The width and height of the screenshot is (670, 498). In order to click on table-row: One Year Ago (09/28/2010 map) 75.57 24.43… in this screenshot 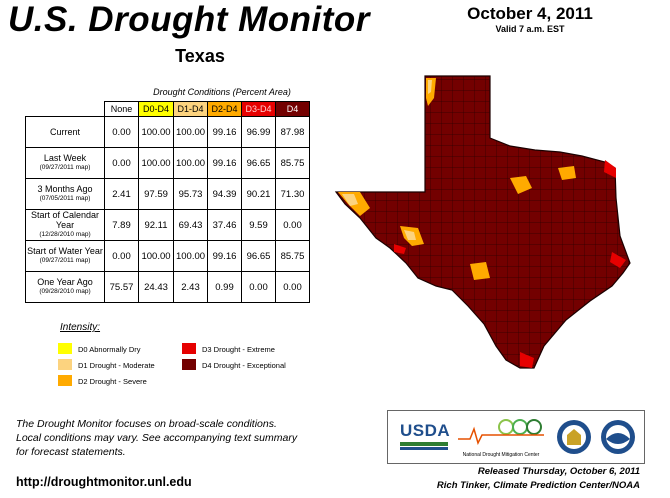, I will do `click(167, 287)`.